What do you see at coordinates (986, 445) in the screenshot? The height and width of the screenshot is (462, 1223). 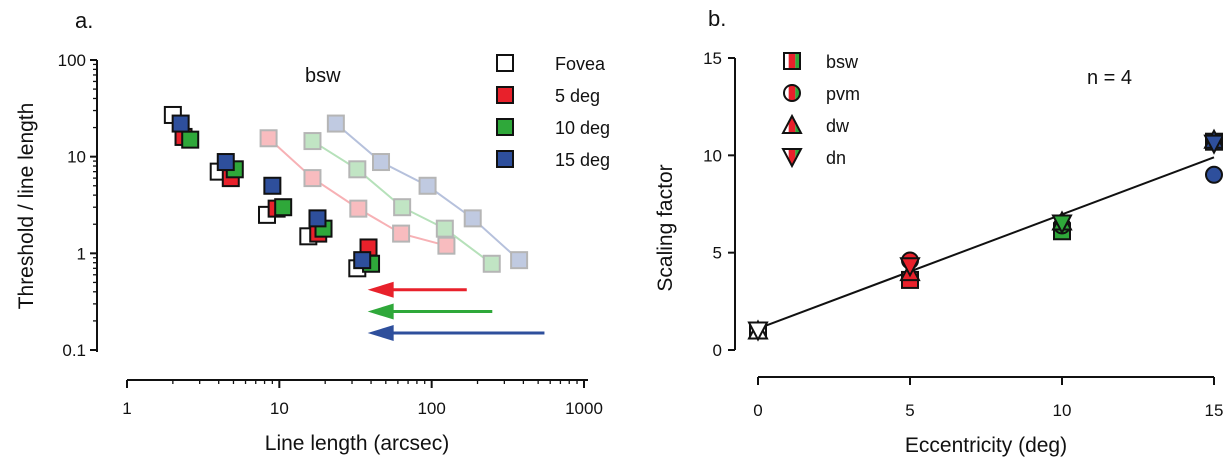 I see `panel-b-x-label: Eccentricity (deg)` at bounding box center [986, 445].